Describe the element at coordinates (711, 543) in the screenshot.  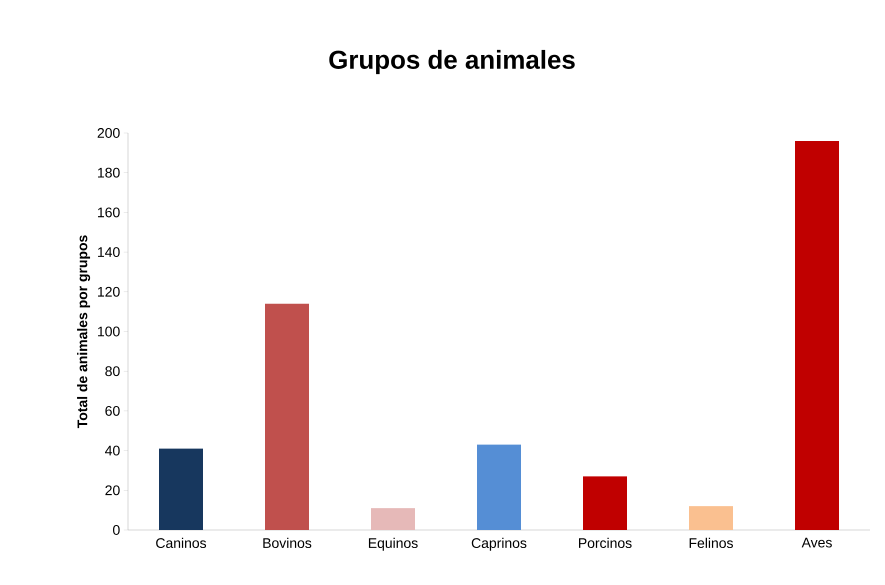
I see `x-tick-label: Felinos` at that location.